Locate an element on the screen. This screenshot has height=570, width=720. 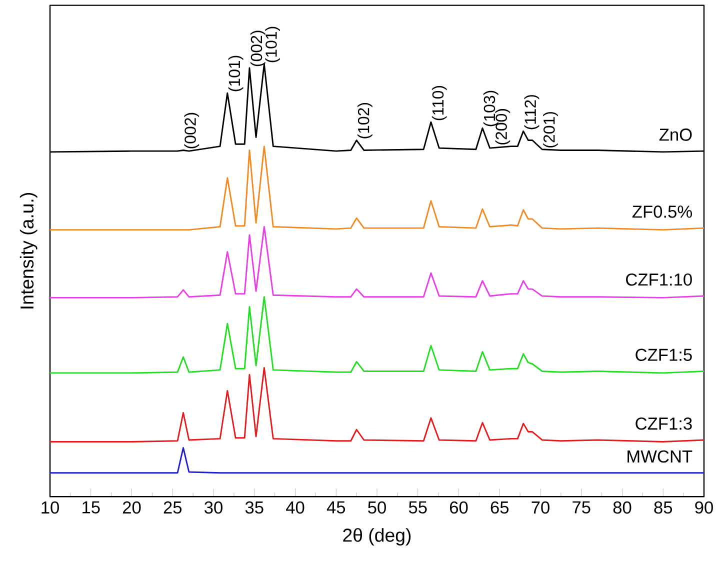
series-label: ZnO is located at coordinates (675, 134).